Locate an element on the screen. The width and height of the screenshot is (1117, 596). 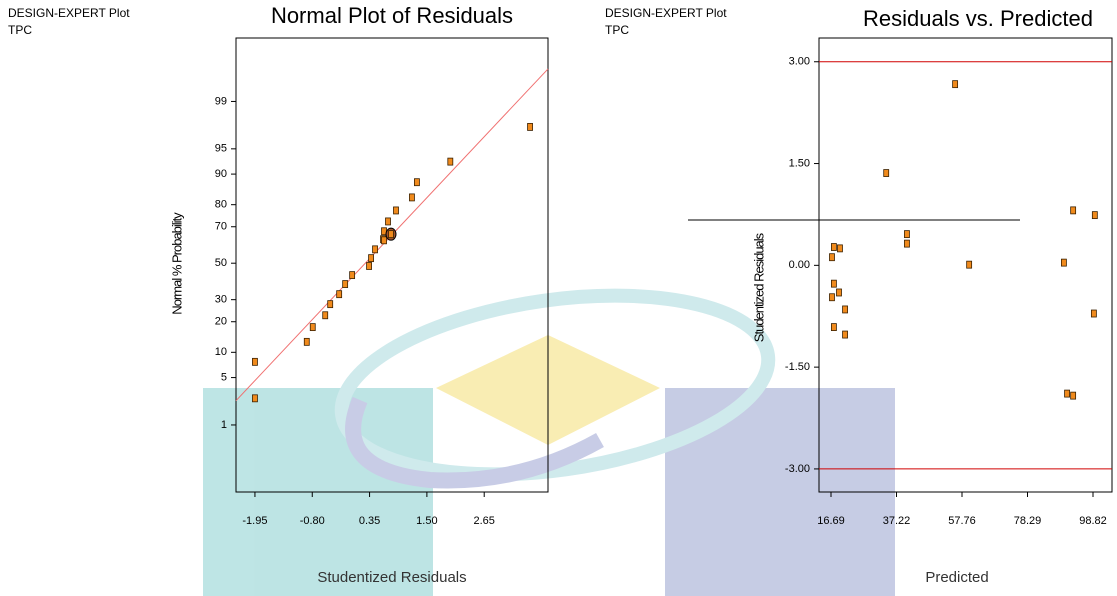
y-tick-label: 20 is located at coordinates (221, 322).